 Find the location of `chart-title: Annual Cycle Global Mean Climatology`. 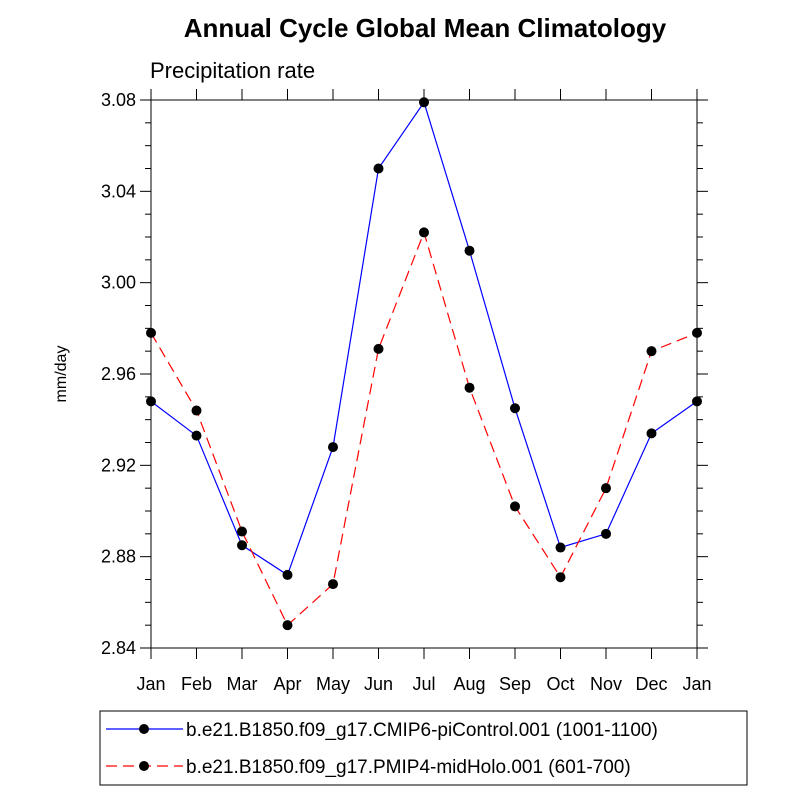

chart-title: Annual Cycle Global Mean Climatology is located at coordinates (425, 28).